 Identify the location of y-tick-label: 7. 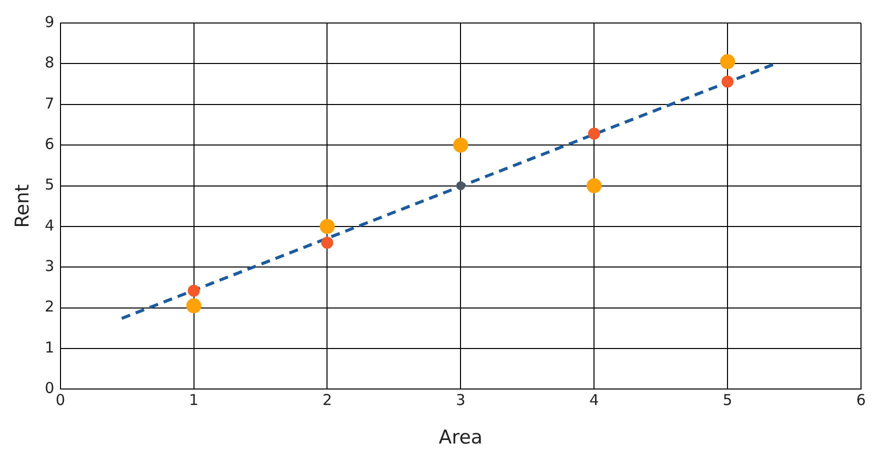
(49, 103).